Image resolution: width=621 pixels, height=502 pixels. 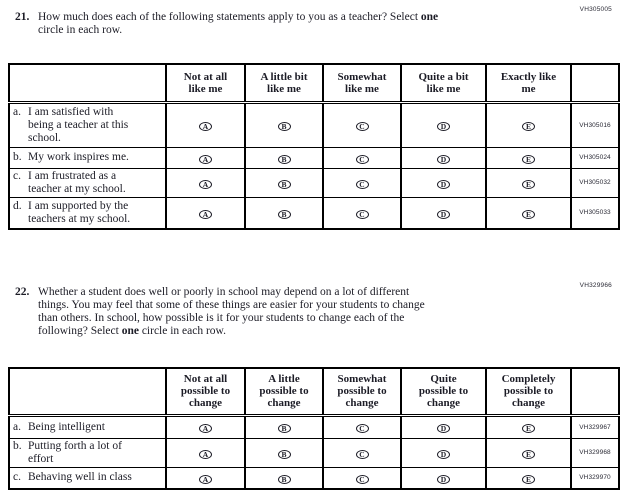 I want to click on statement-text: Being intelligent, so click(x=95, y=427).